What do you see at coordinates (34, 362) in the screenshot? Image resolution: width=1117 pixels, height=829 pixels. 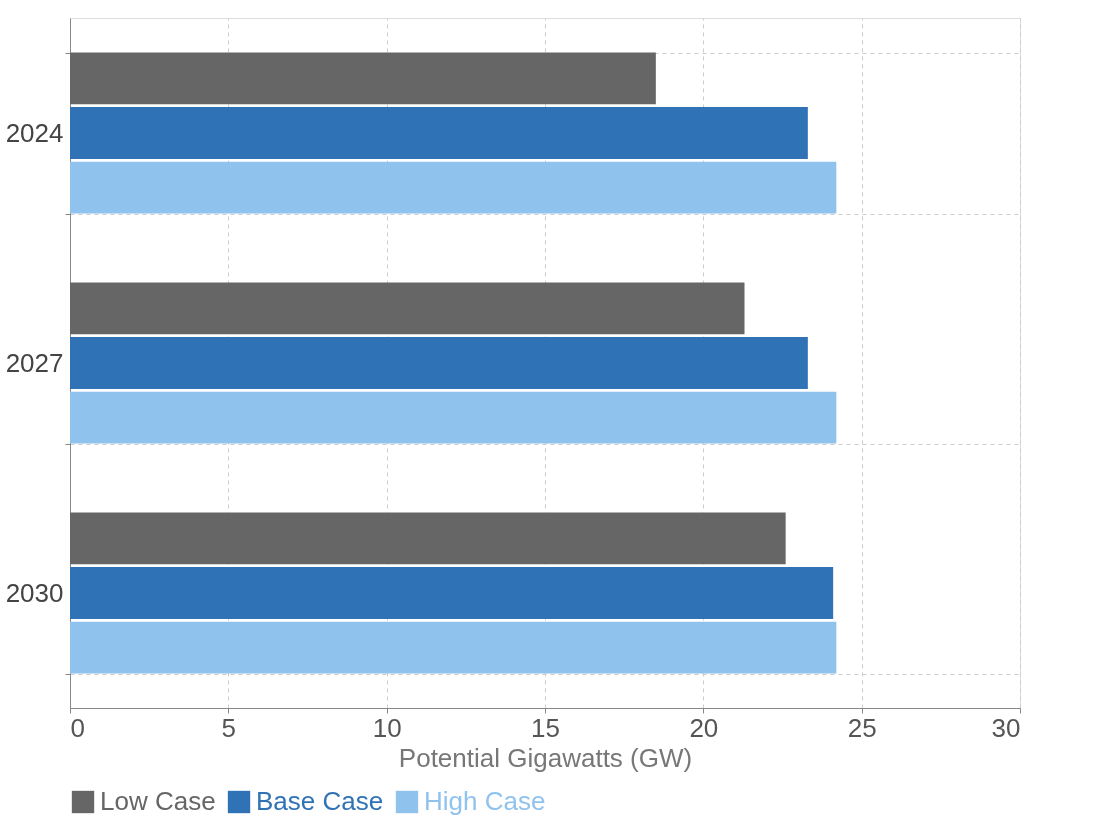 I see `y-tick-label: 2027` at bounding box center [34, 362].